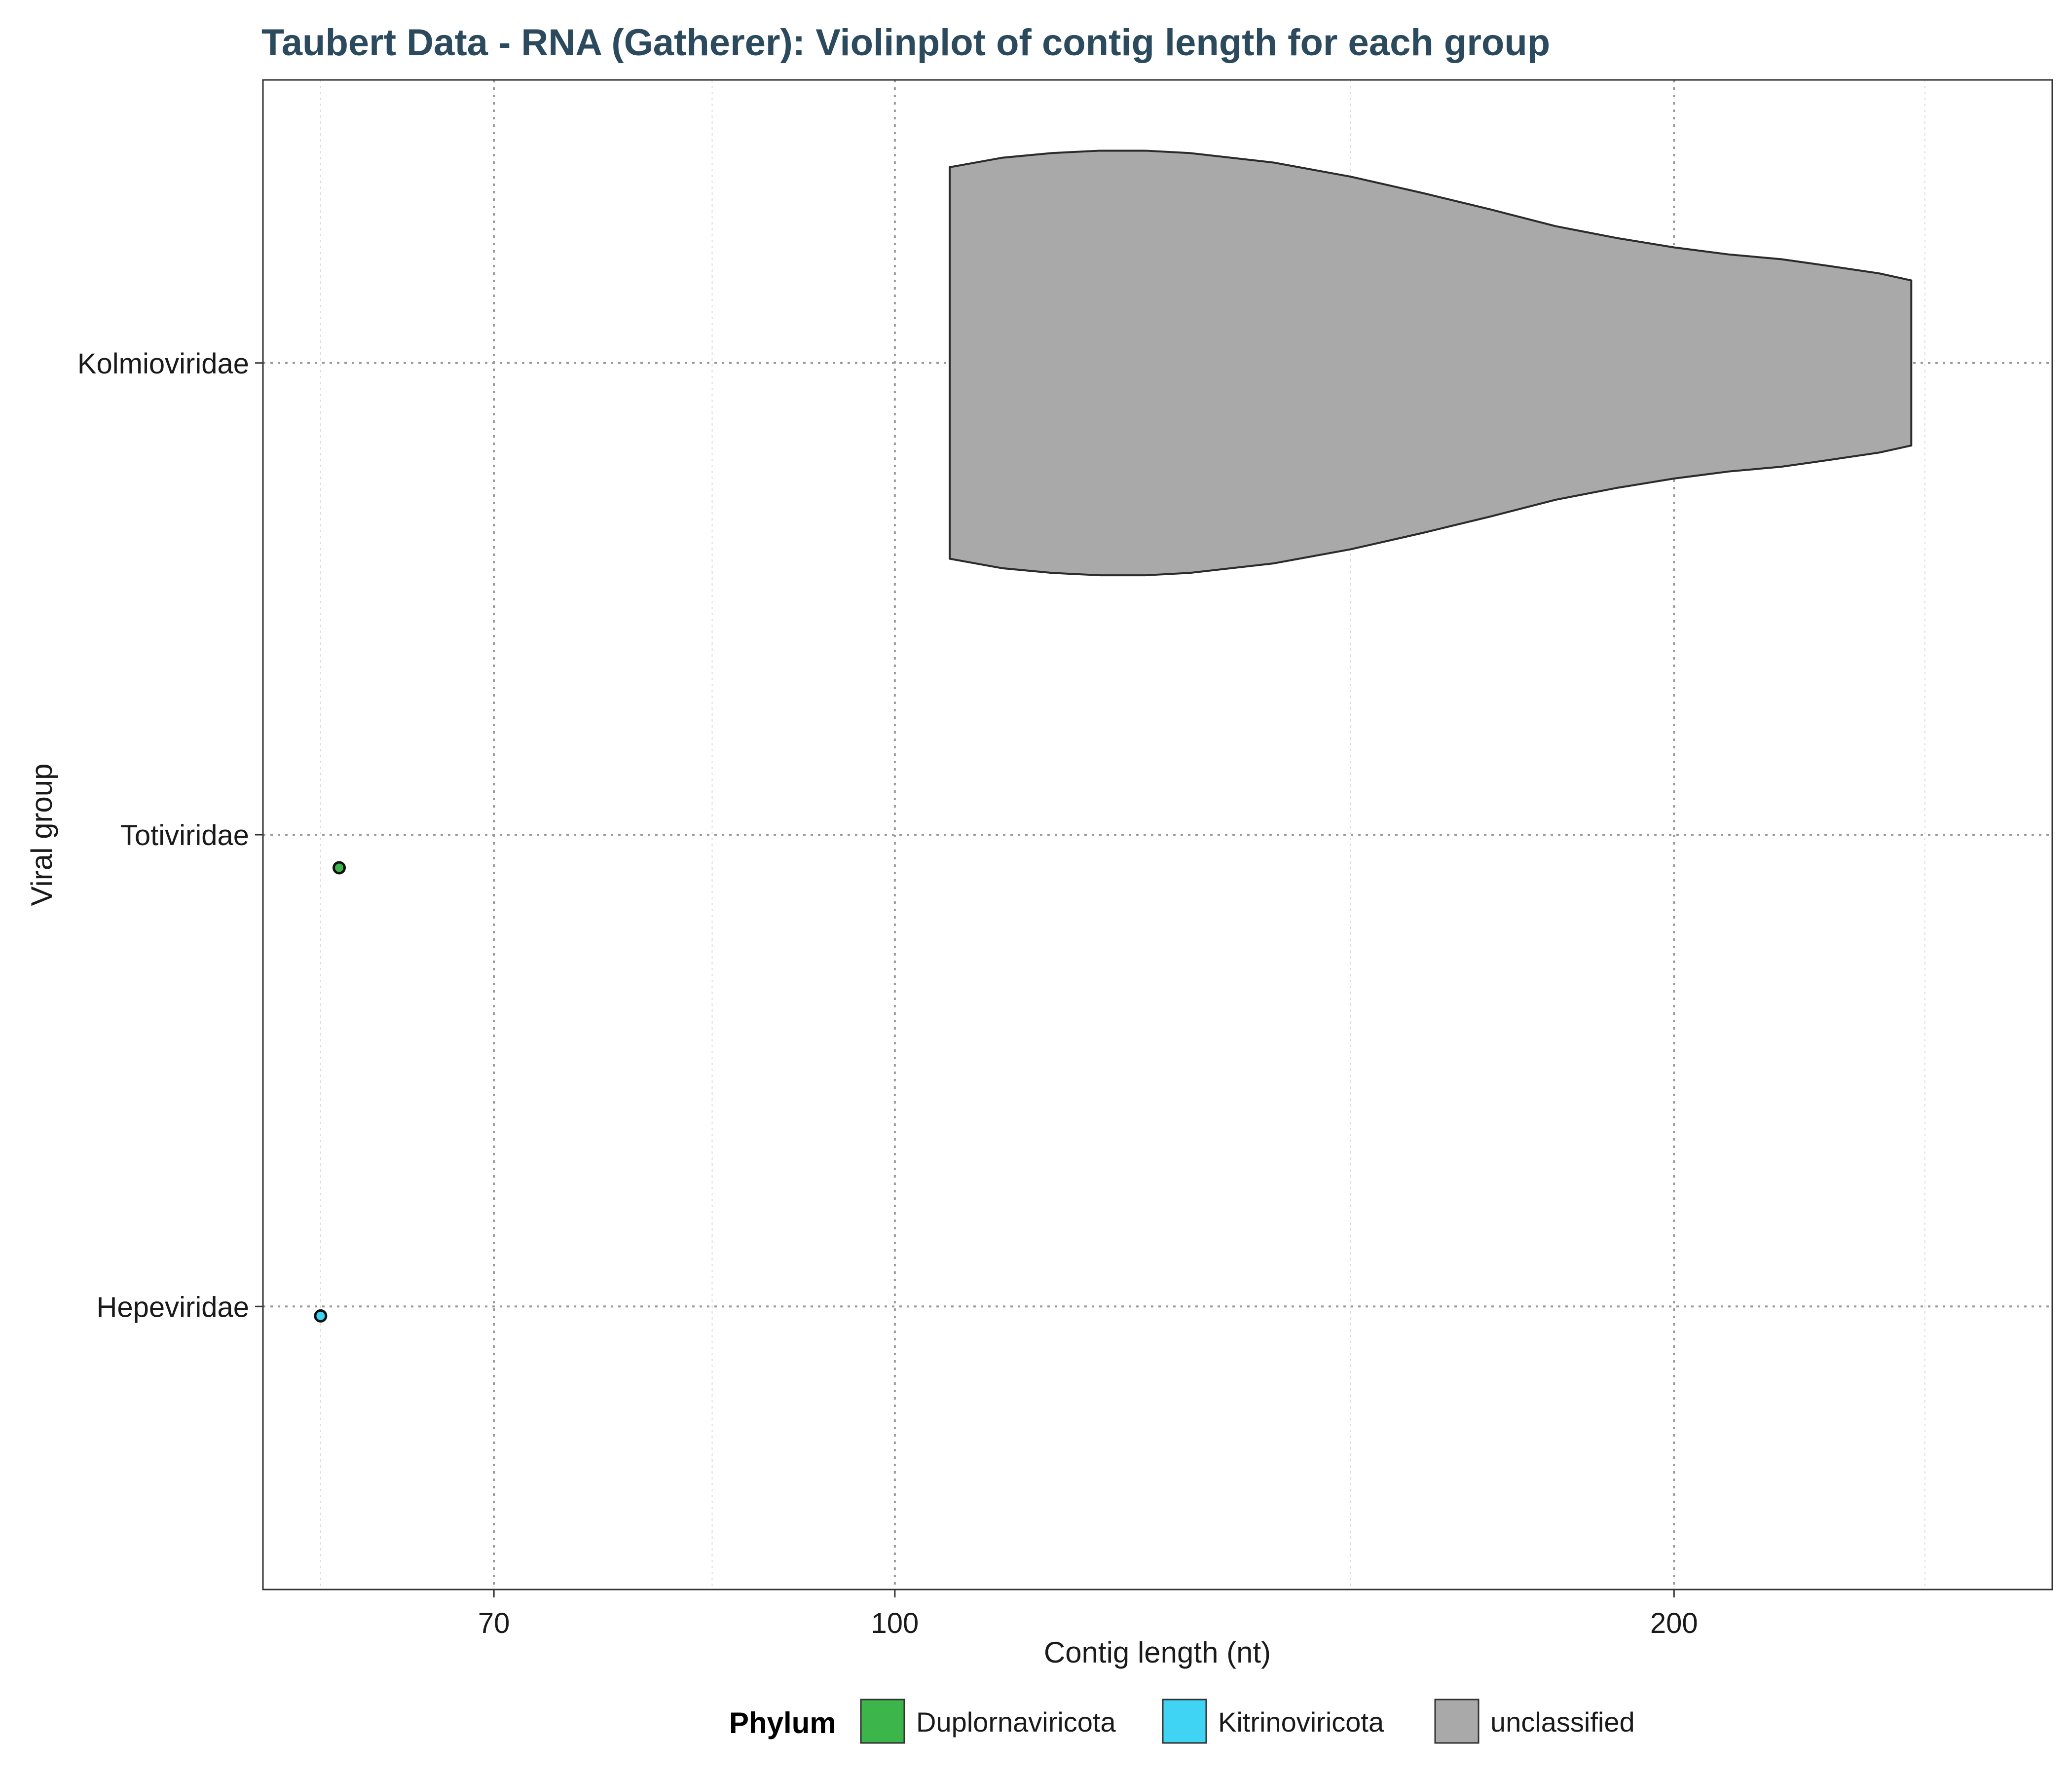  I want to click on y-tick-label: Kolmioviridae, so click(163, 364).